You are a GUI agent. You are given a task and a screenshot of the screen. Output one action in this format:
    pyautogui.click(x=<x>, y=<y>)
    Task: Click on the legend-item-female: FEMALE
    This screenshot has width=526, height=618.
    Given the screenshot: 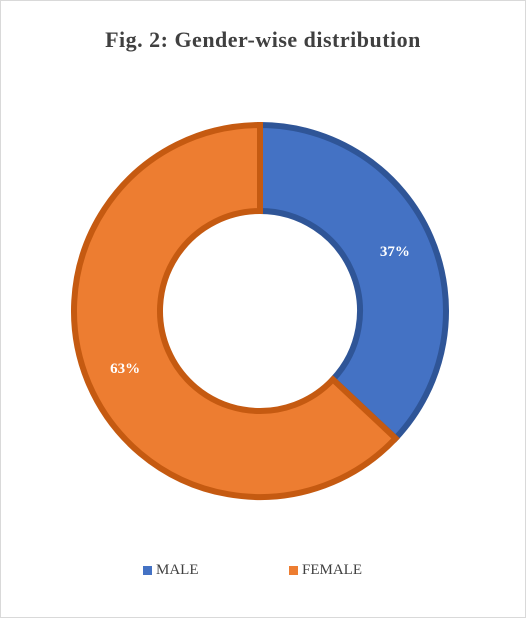 What is the action you would take?
    pyautogui.click(x=325, y=570)
    